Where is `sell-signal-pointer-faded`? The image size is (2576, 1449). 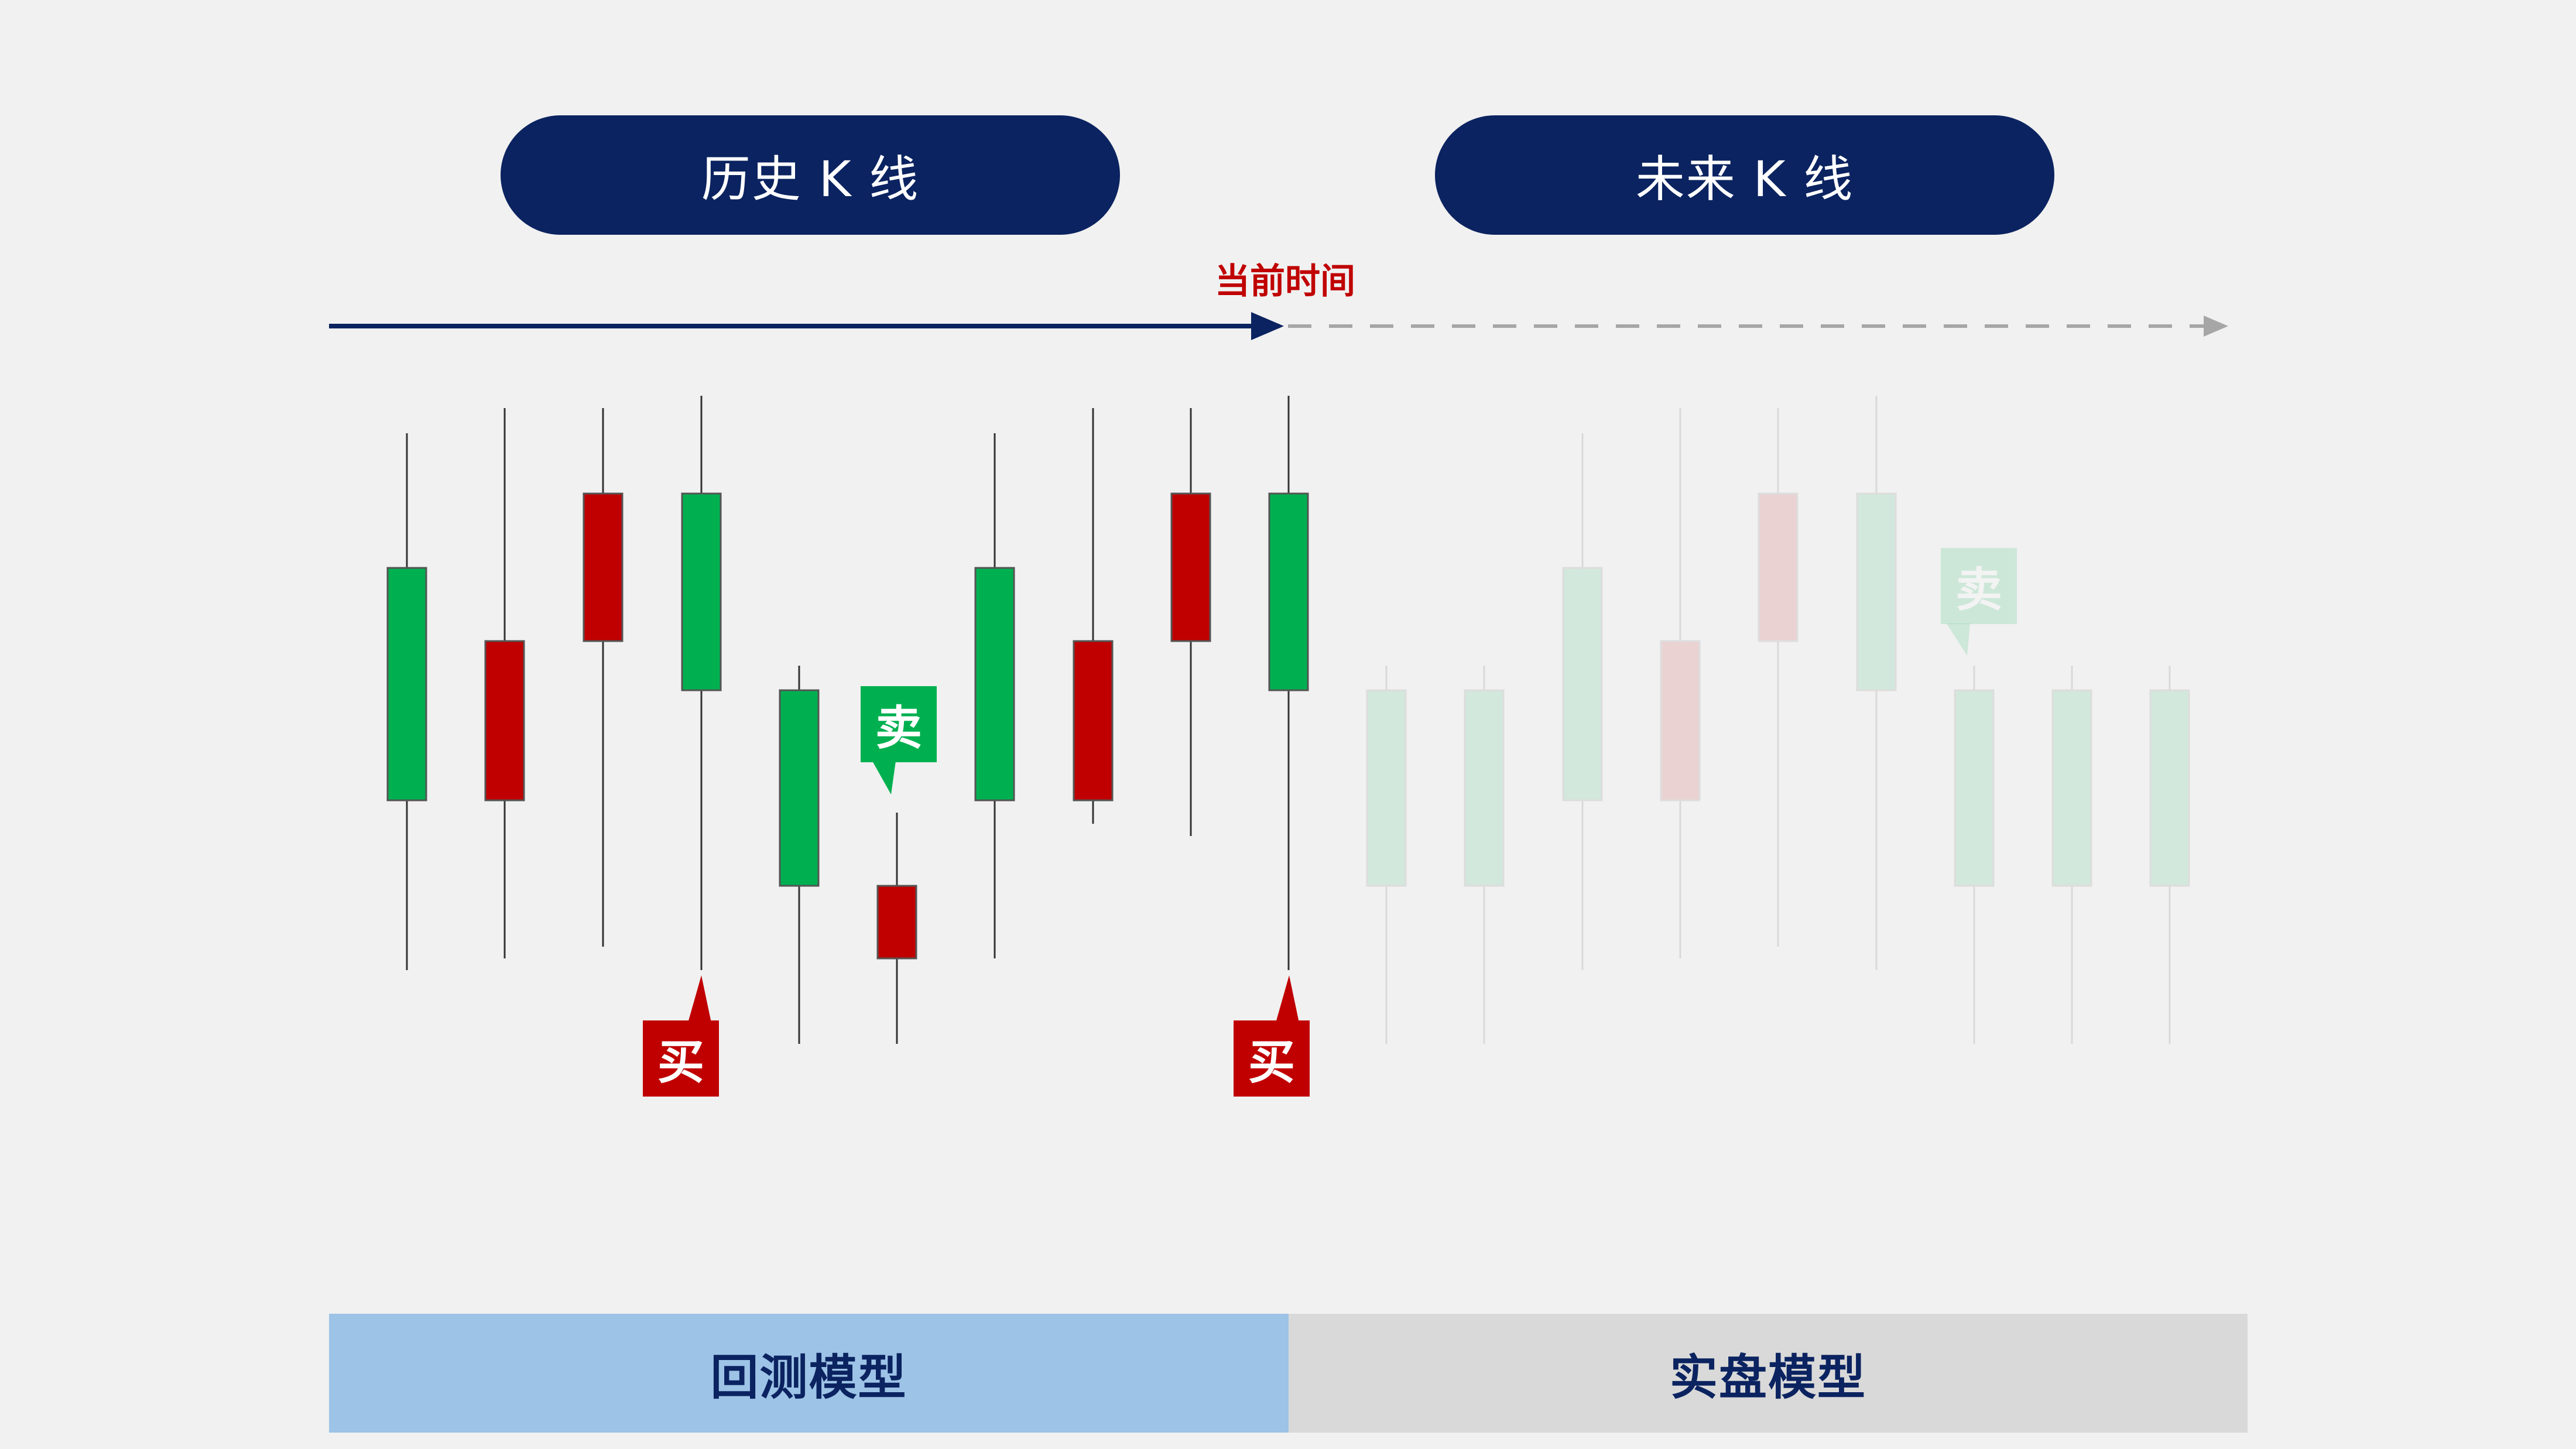
sell-signal-pointer-faded is located at coordinates (1958, 640).